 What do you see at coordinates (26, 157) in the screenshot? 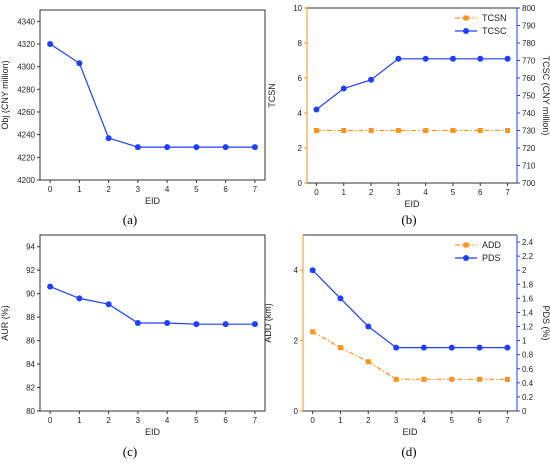
I see `y-tick-label: 4220` at bounding box center [26, 157].